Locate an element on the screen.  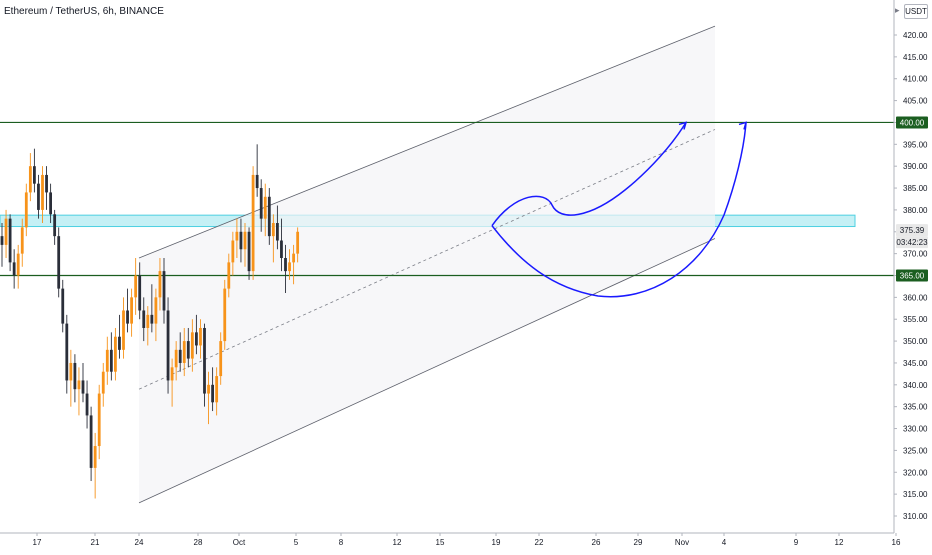
chart-title: Ethereum / TetherUS, 6h, BINANCE is located at coordinates (84, 11).